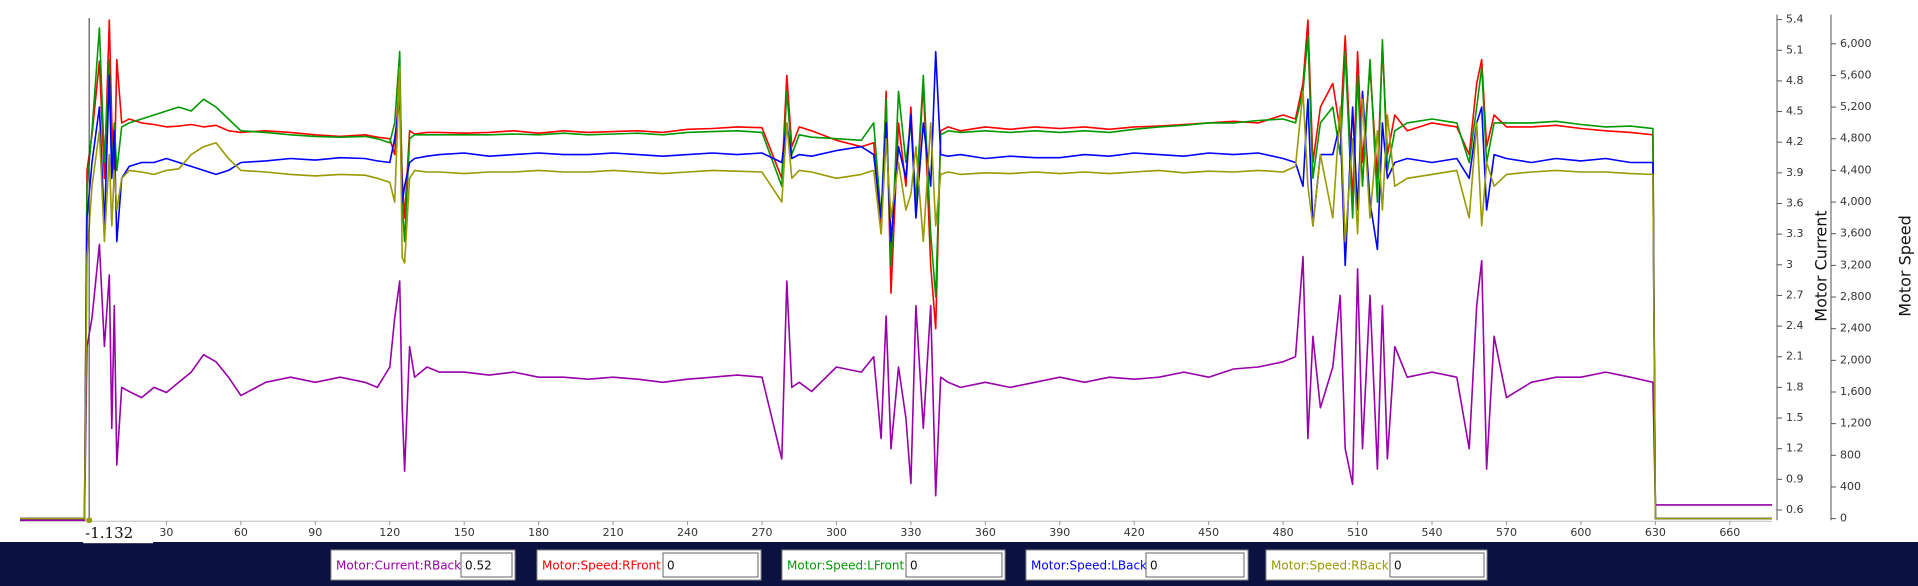  What do you see at coordinates (1059, 532) in the screenshot?
I see `x-tick-label: 390` at bounding box center [1059, 532].